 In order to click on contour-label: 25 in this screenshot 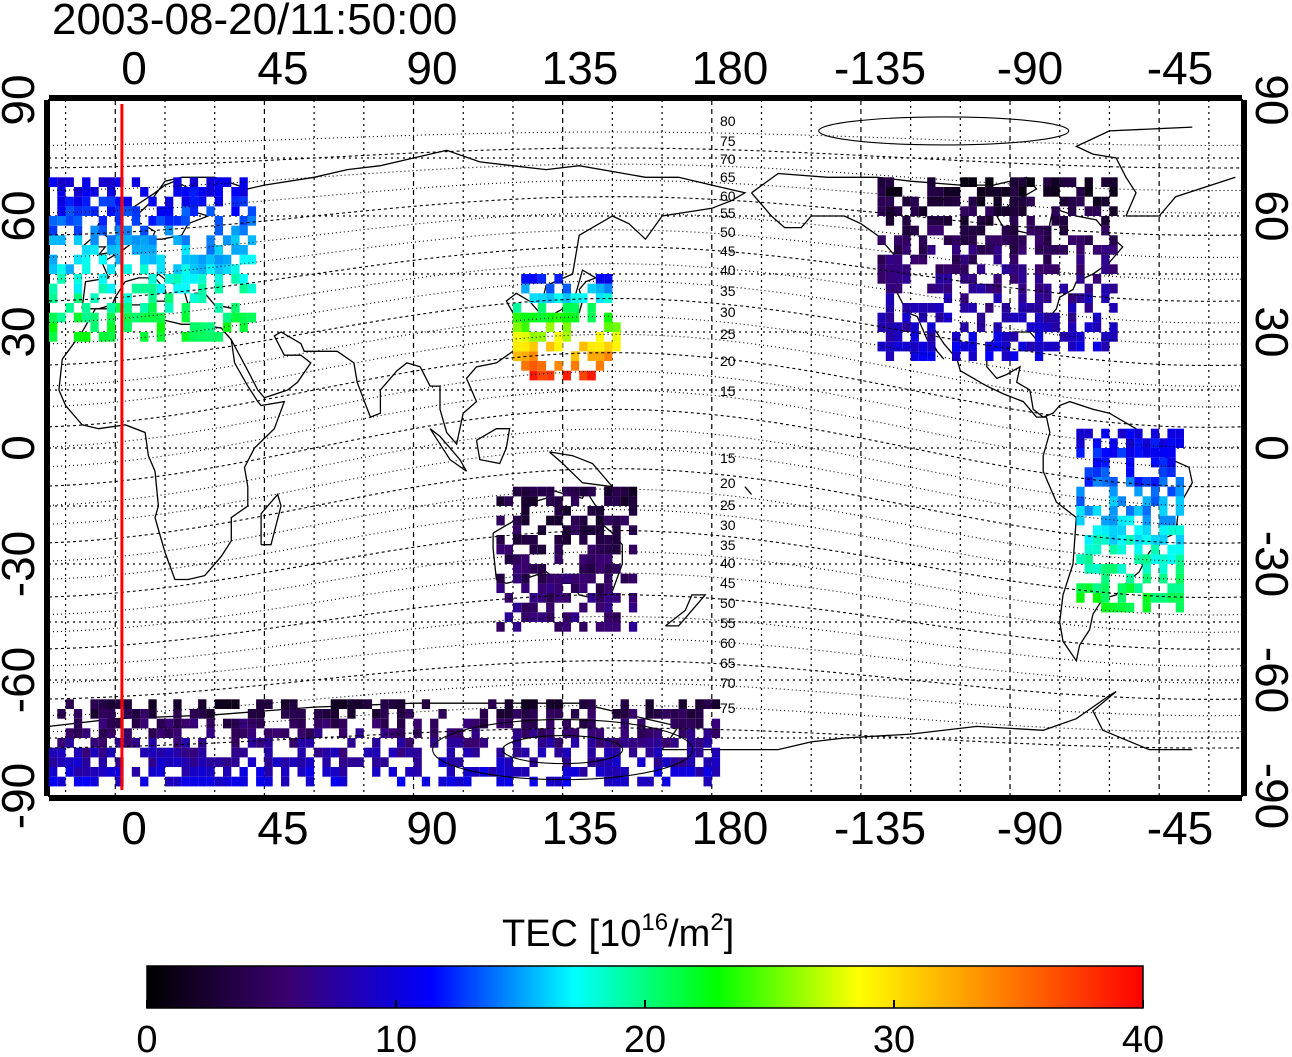, I will do `click(728, 334)`.